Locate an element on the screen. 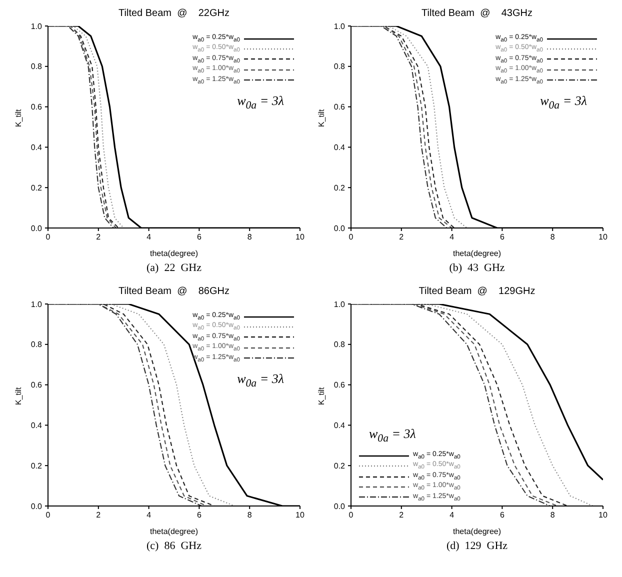 The width and height of the screenshot is (622, 577). text: (b) 43 GHz is located at coordinates (477, 269).